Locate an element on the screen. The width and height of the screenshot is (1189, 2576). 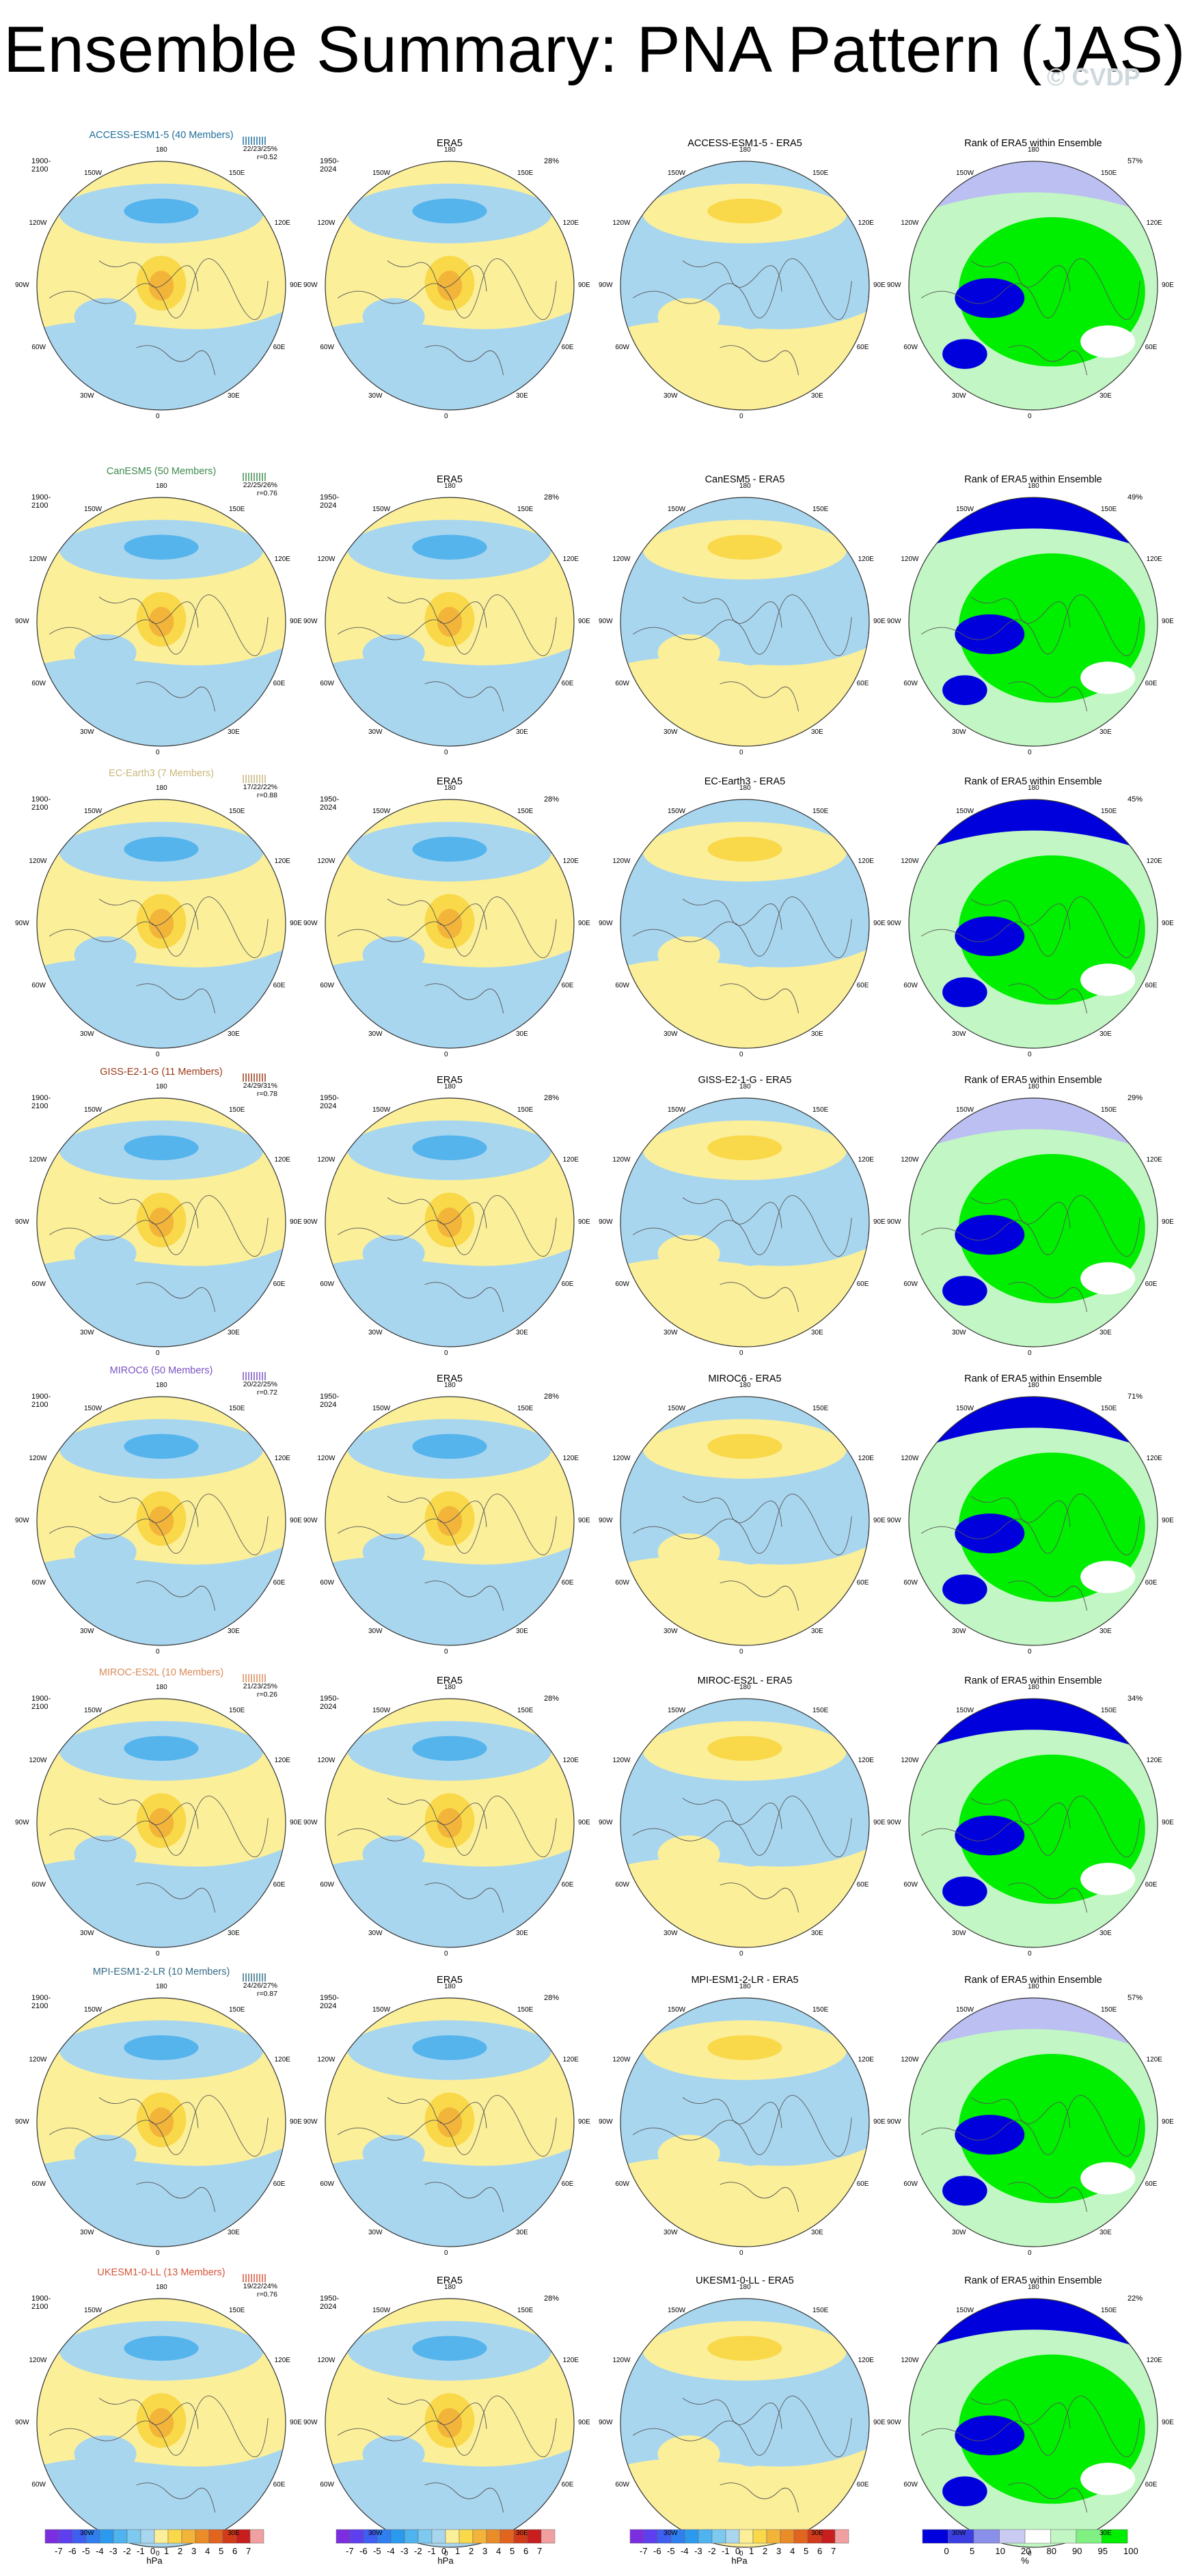
colorbar-tick-label: -7 is located at coordinates (644, 2551).